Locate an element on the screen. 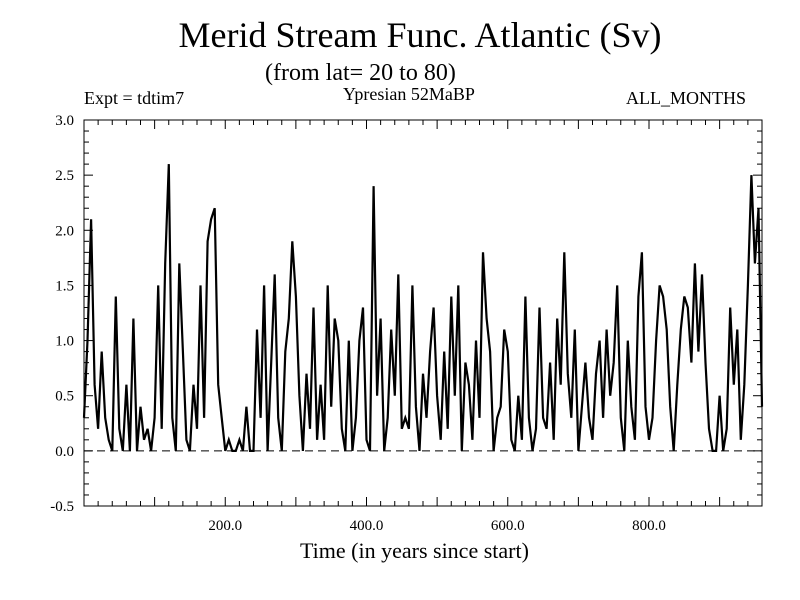 Image resolution: width=800 pixels, height=600 pixels. x-axis-title: Time (in years since start) is located at coordinates (414, 550).